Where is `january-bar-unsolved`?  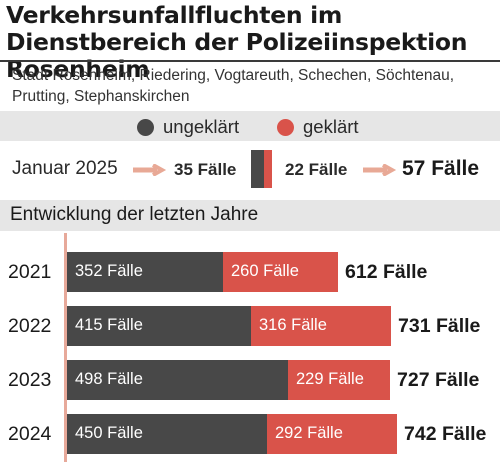 january-bar-unsolved is located at coordinates (257, 169).